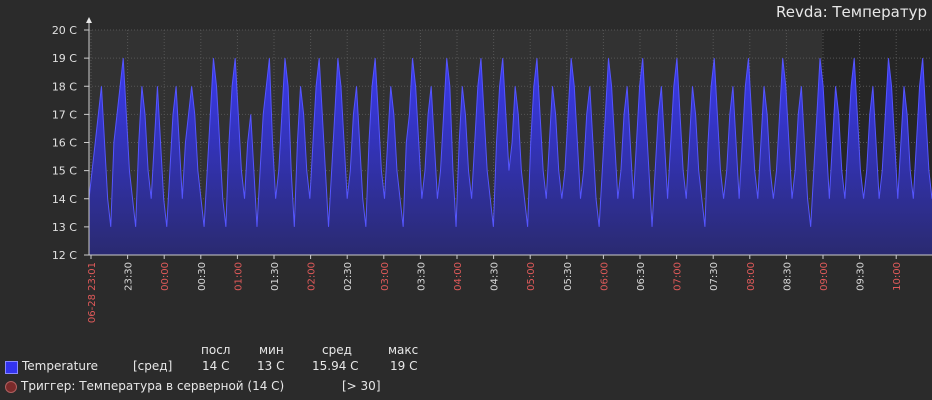 This screenshot has height=400, width=932. Describe the element at coordinates (11, 387) in the screenshot. I see `trigger-status-icon` at that location.